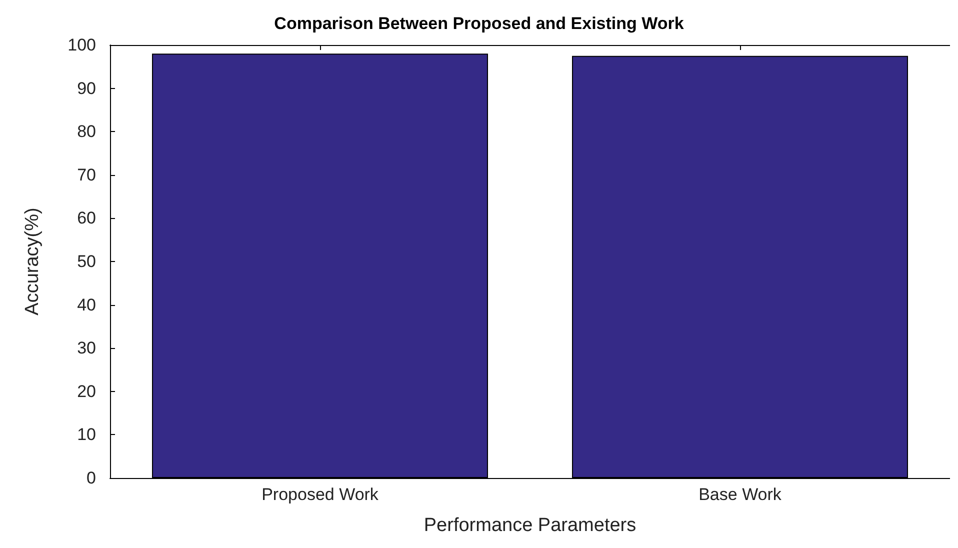 This screenshot has width=958, height=548. Describe the element at coordinates (86, 218) in the screenshot. I see `y-tick-label: 60` at that location.